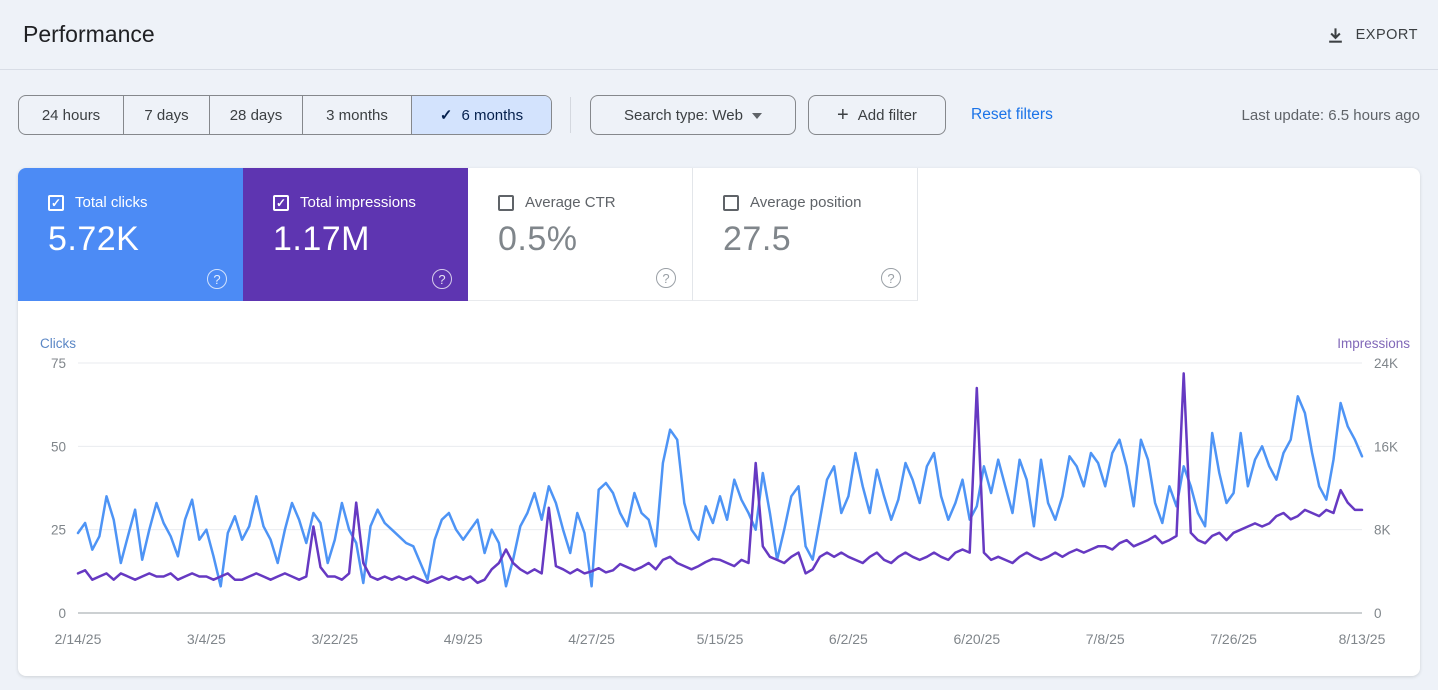  I want to click on add-filter-label: Add filter, so click(887, 115).